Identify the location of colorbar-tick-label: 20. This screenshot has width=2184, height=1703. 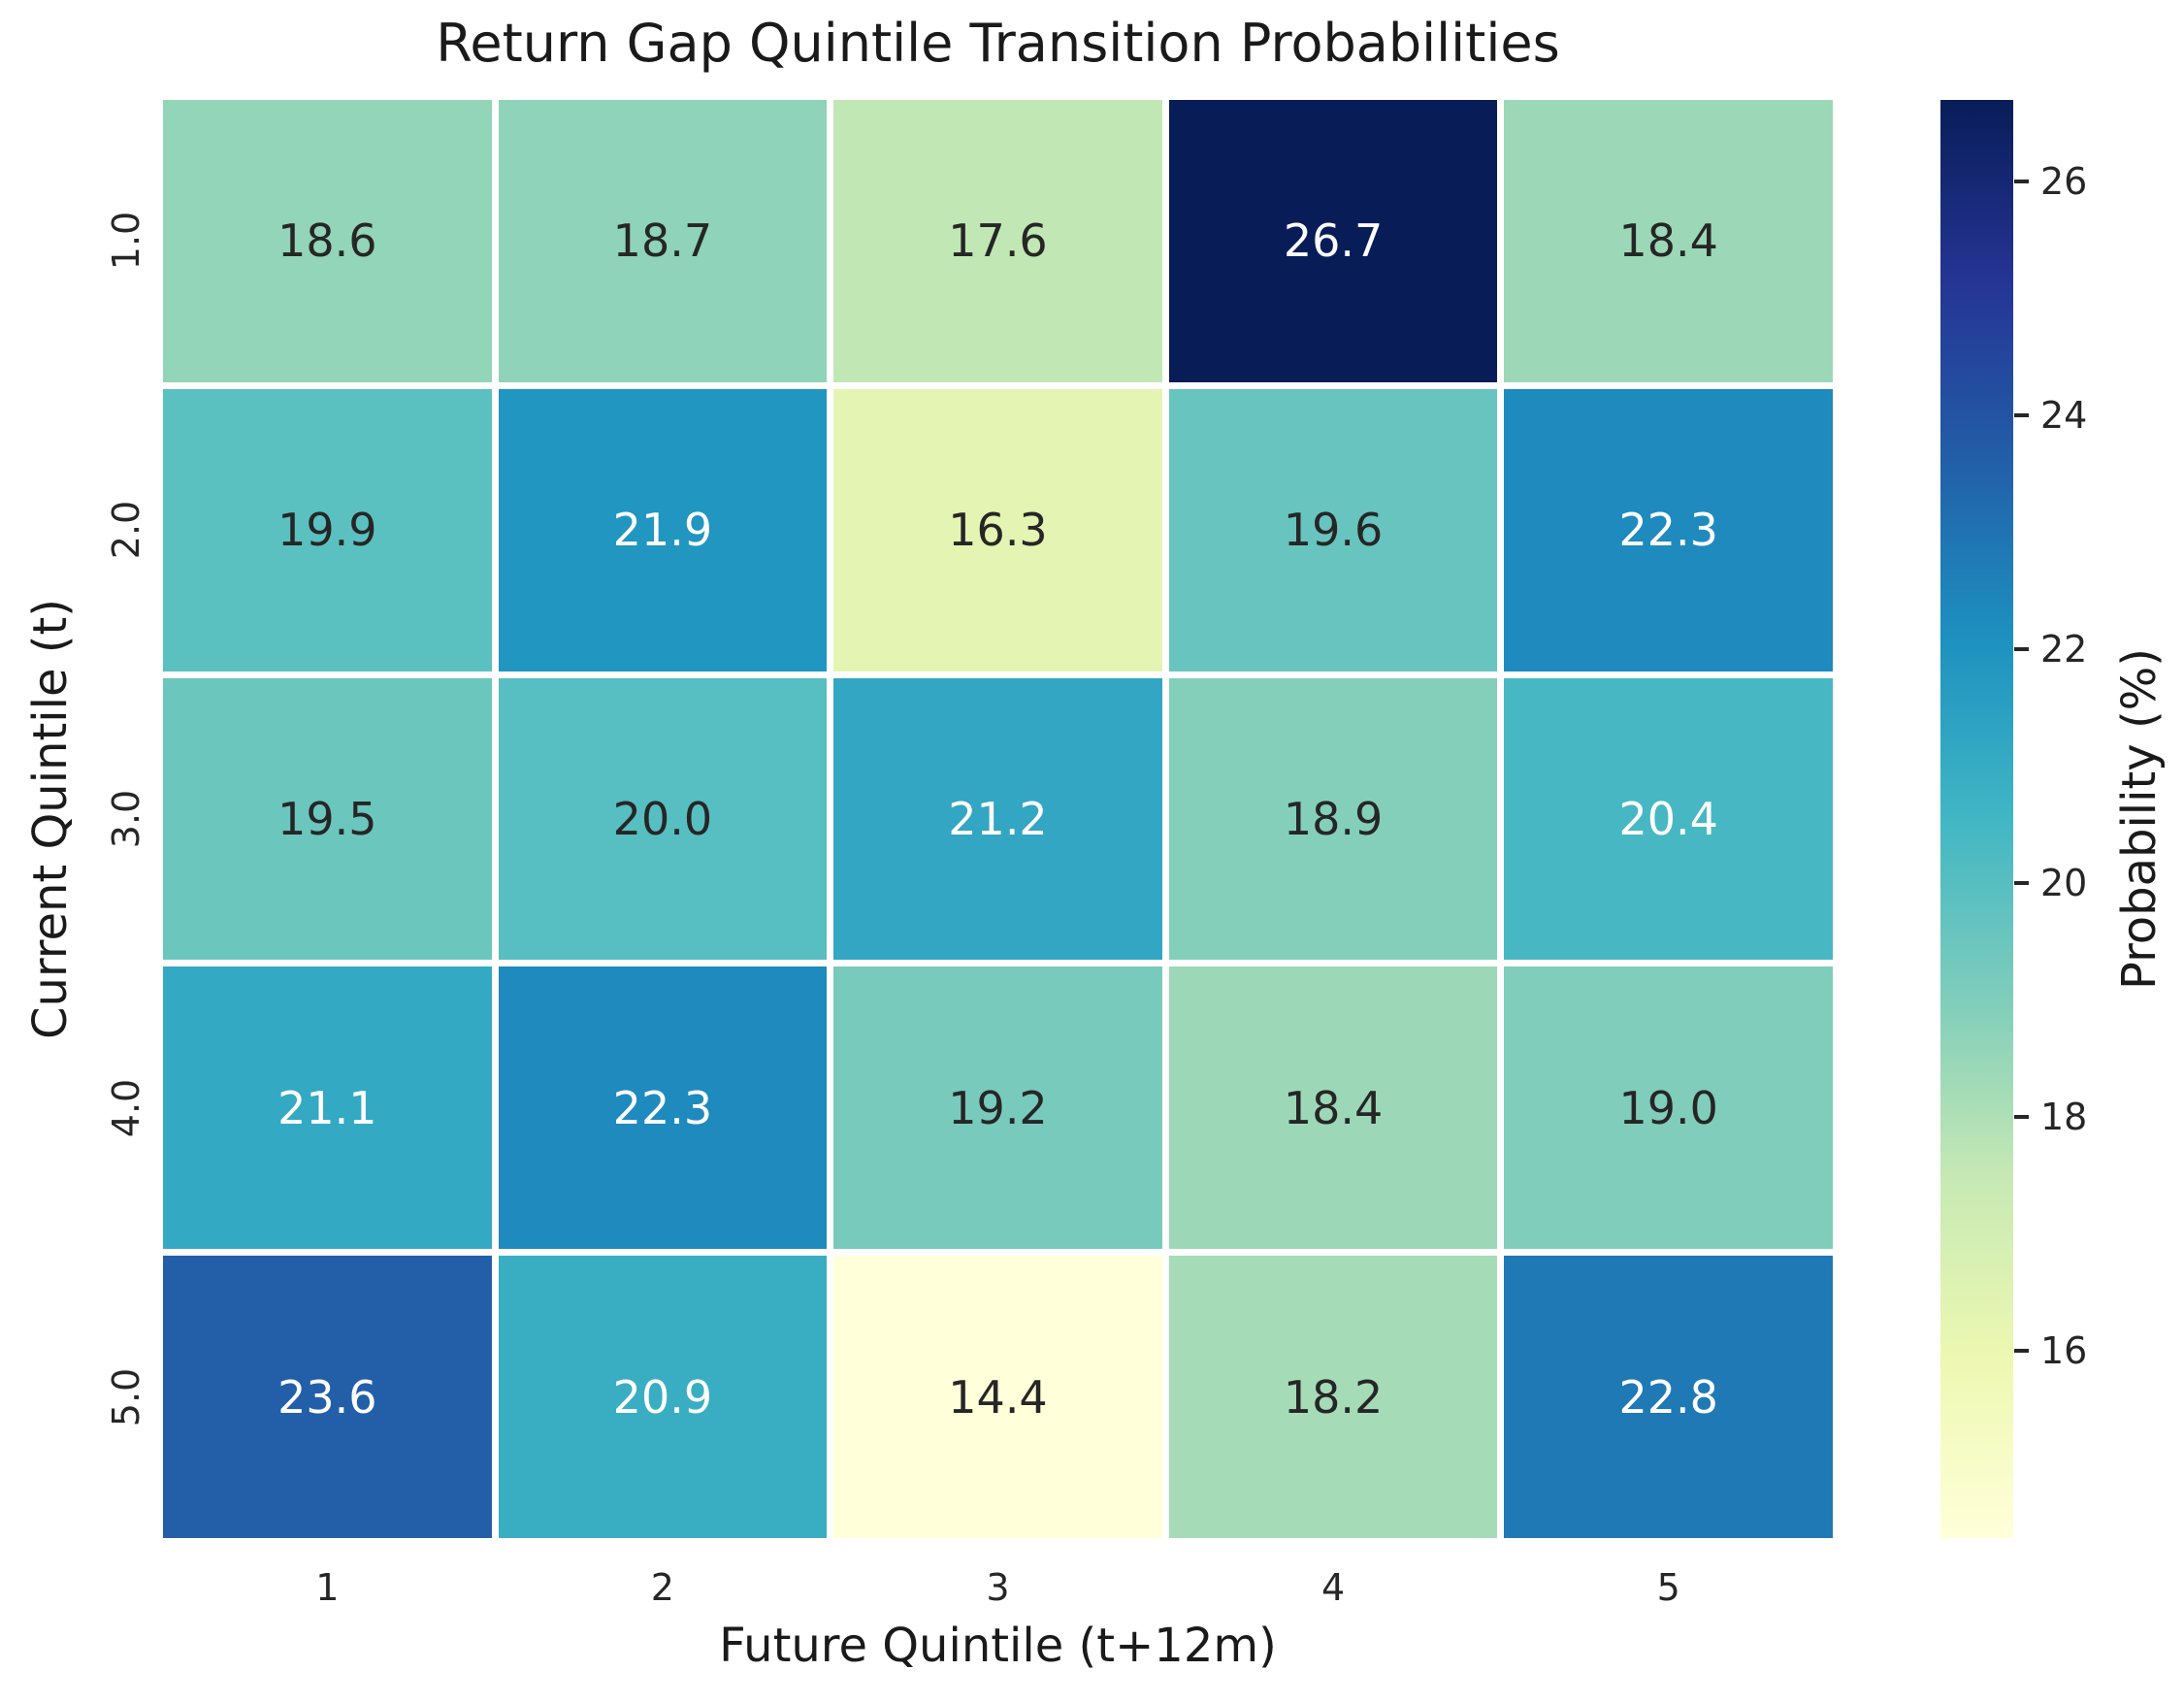
(2064, 883).